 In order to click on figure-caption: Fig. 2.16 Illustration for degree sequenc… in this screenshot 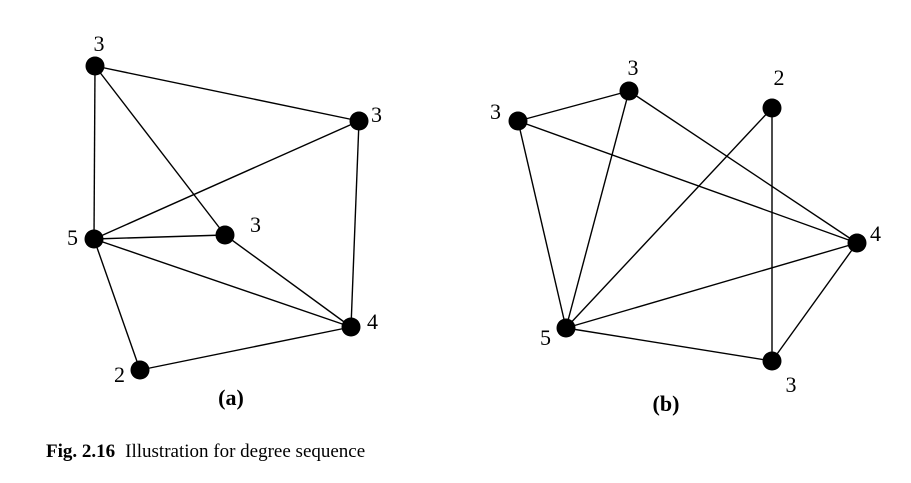, I will do `click(205, 452)`.